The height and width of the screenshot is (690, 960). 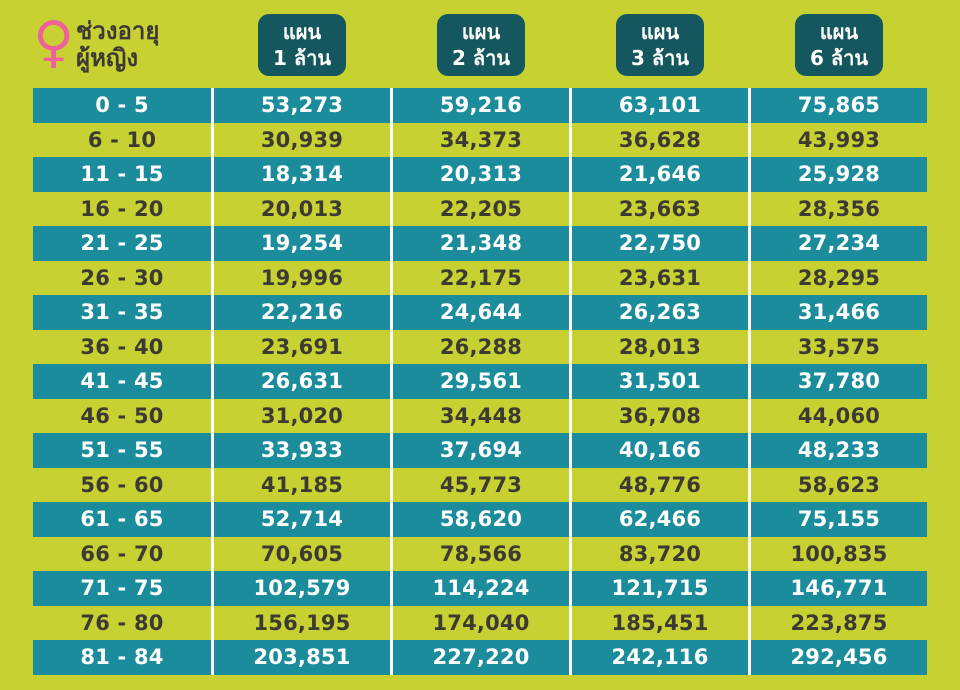 What do you see at coordinates (839, 415) in the screenshot?
I see `premium-value-cell: 44,060` at bounding box center [839, 415].